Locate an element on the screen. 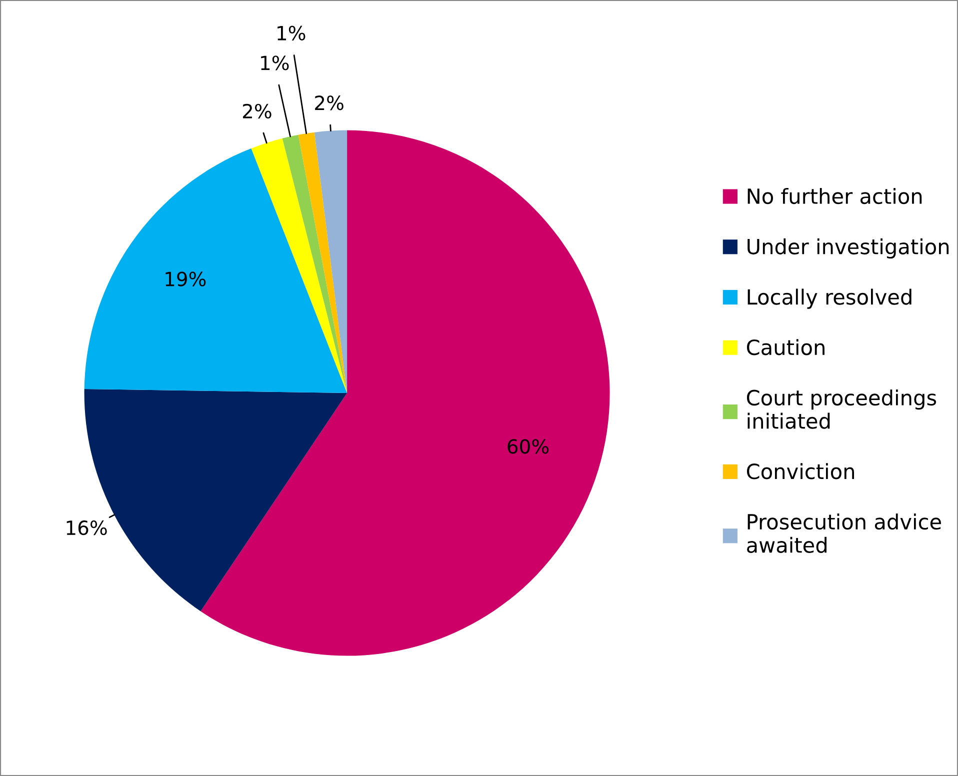 The width and height of the screenshot is (958, 776). legend-label: Locally resolved is located at coordinates (830, 298).